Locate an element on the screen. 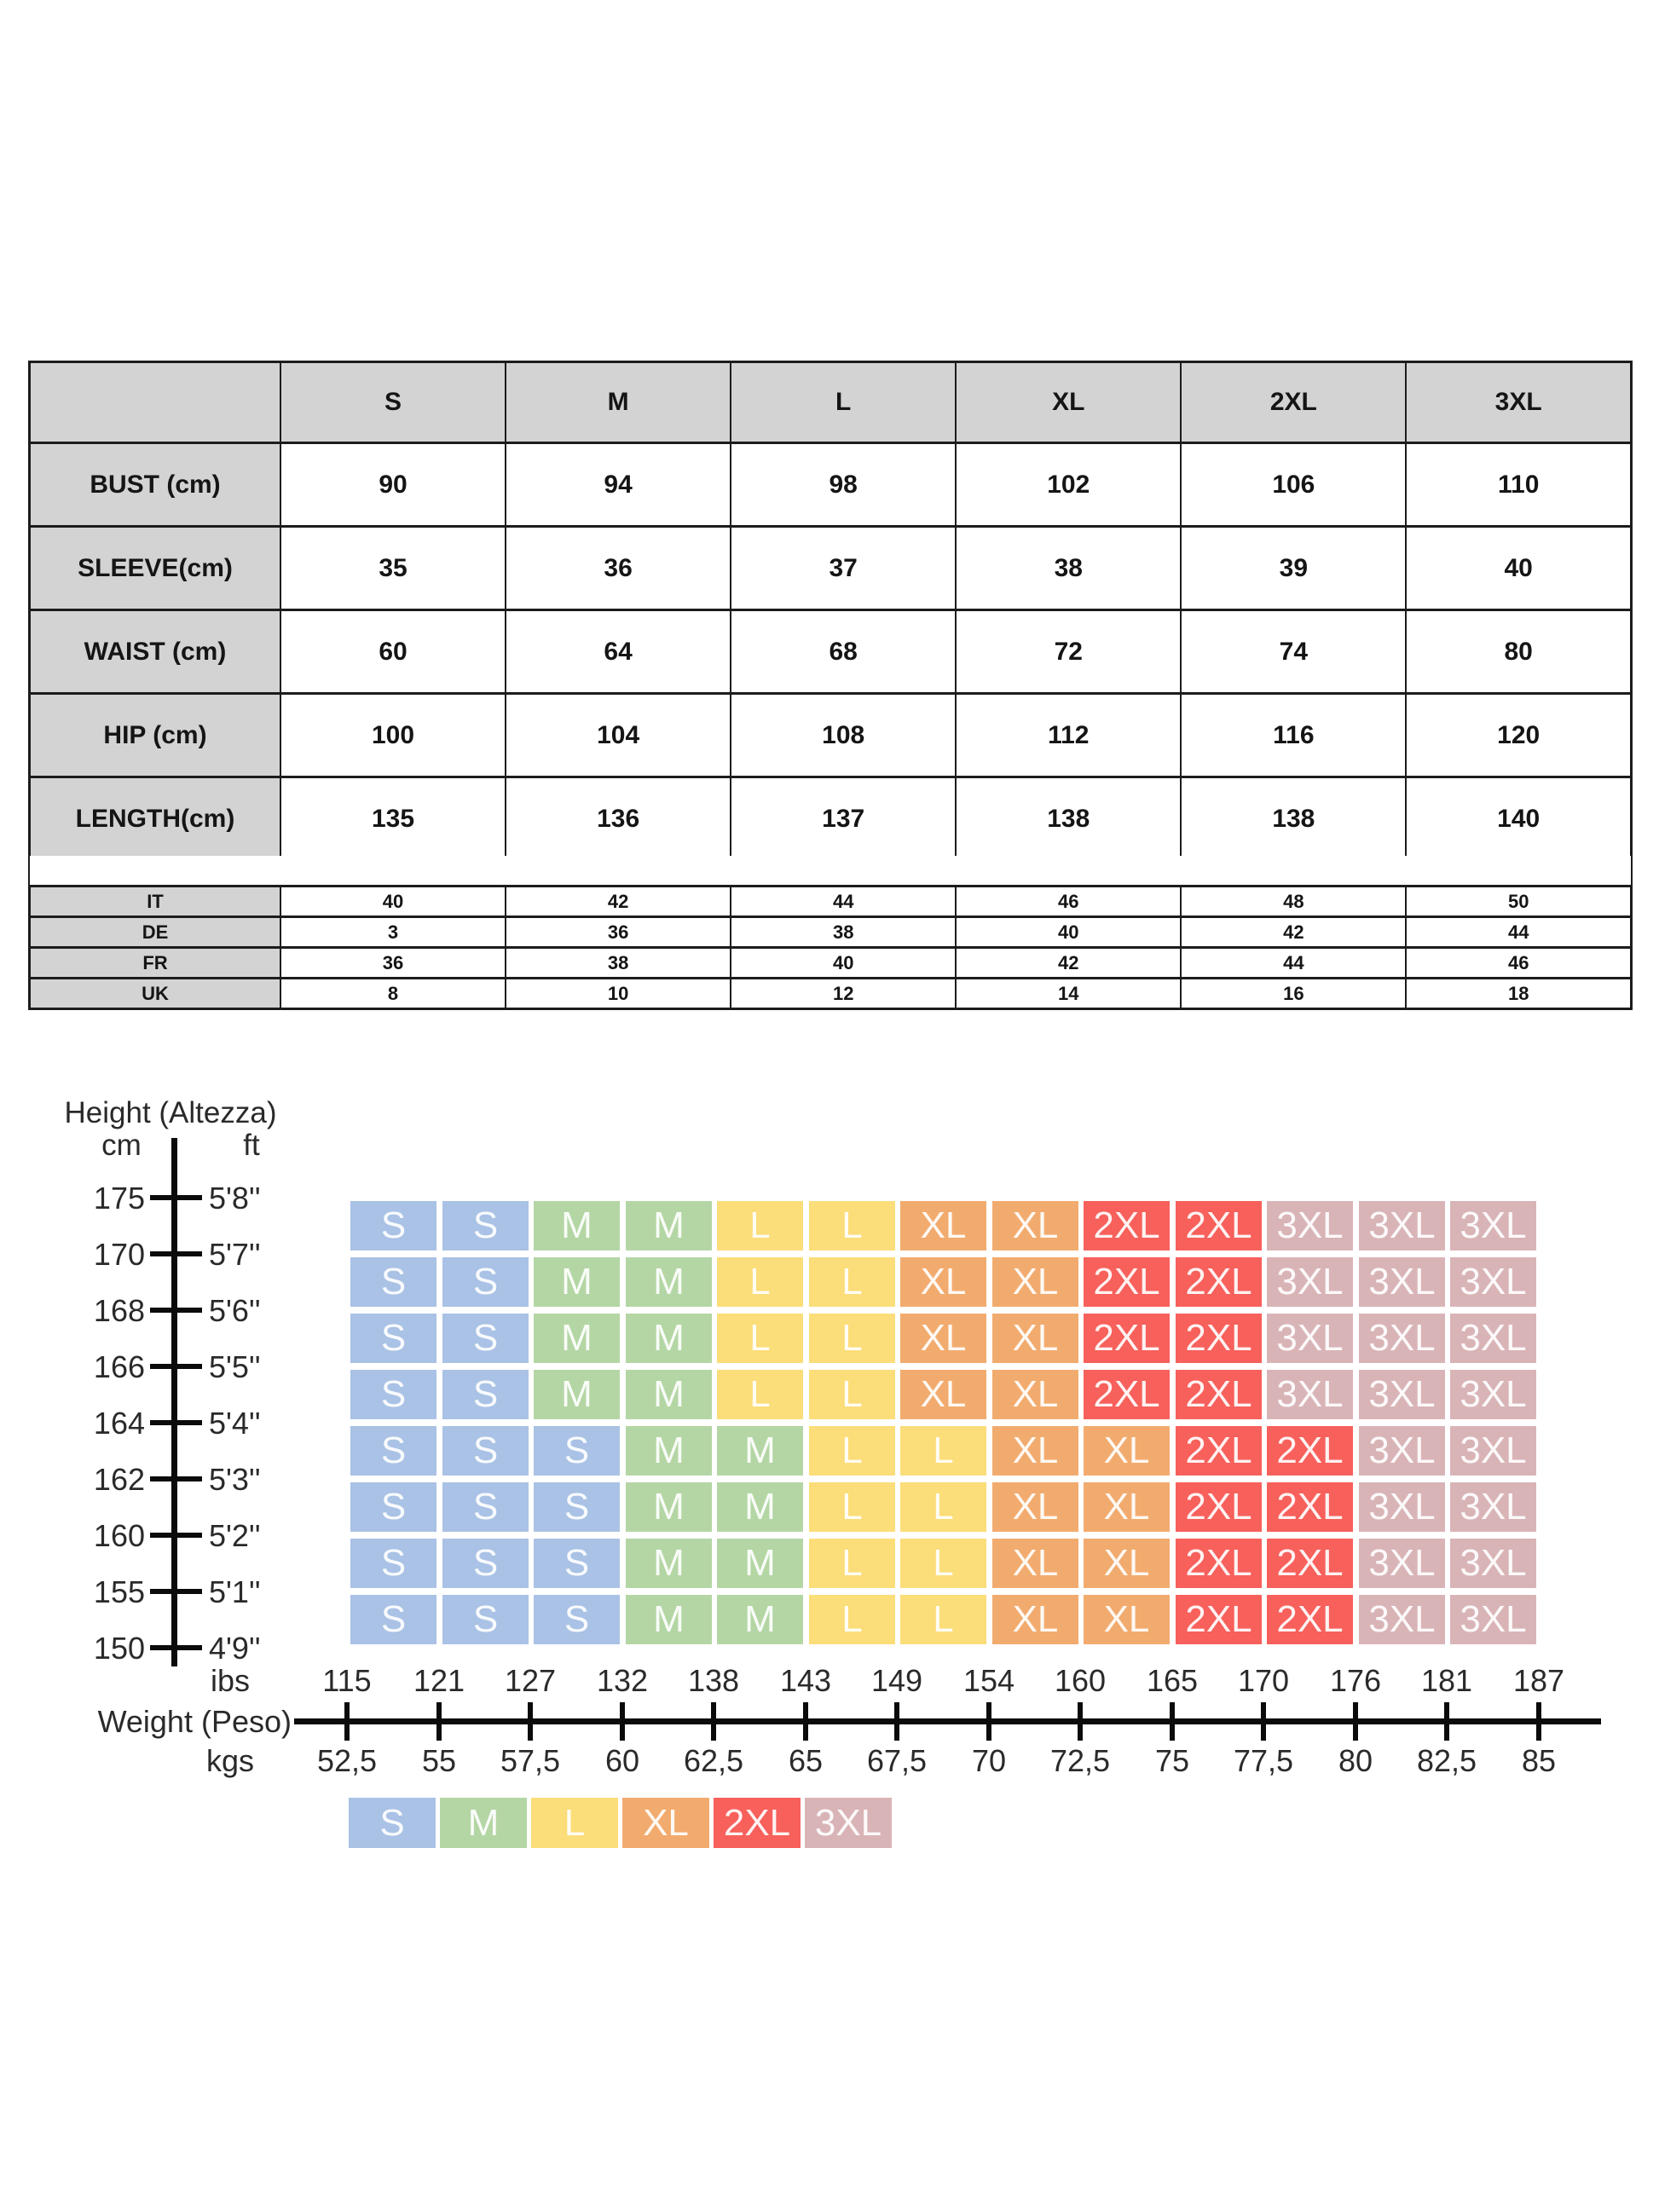  weight-kgs-tick-label: 60 is located at coordinates (622, 1760).